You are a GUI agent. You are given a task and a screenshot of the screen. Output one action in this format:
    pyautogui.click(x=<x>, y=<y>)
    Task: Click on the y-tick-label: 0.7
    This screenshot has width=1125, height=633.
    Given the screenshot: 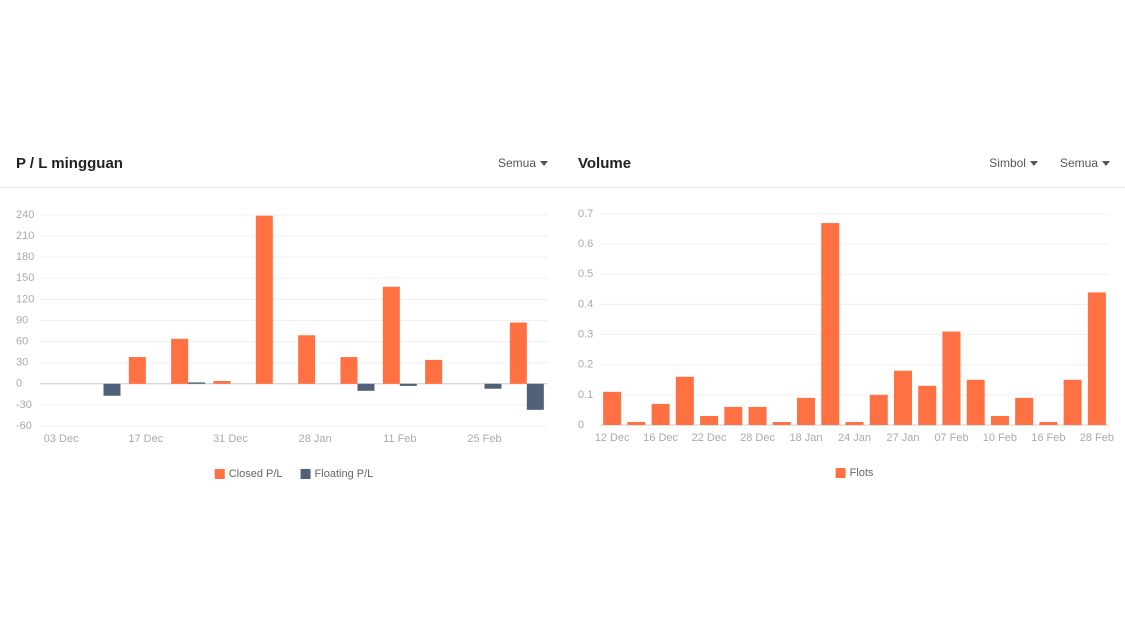 What is the action you would take?
    pyautogui.click(x=585, y=214)
    